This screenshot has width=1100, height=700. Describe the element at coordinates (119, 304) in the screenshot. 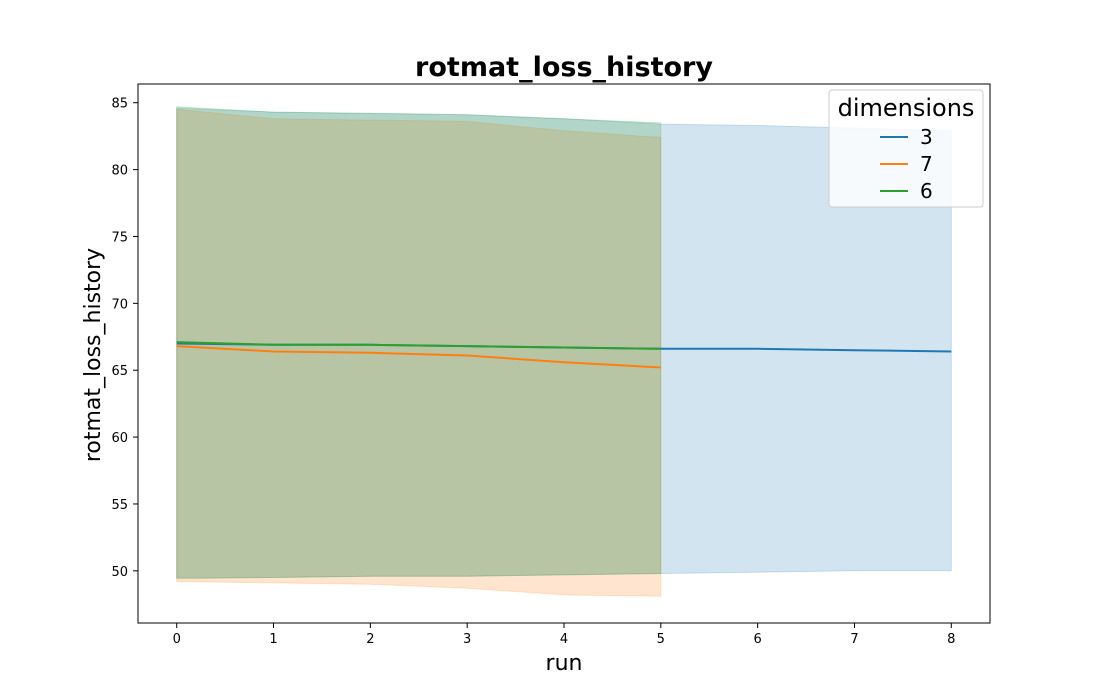

I see `y-tick-label: 70` at that location.